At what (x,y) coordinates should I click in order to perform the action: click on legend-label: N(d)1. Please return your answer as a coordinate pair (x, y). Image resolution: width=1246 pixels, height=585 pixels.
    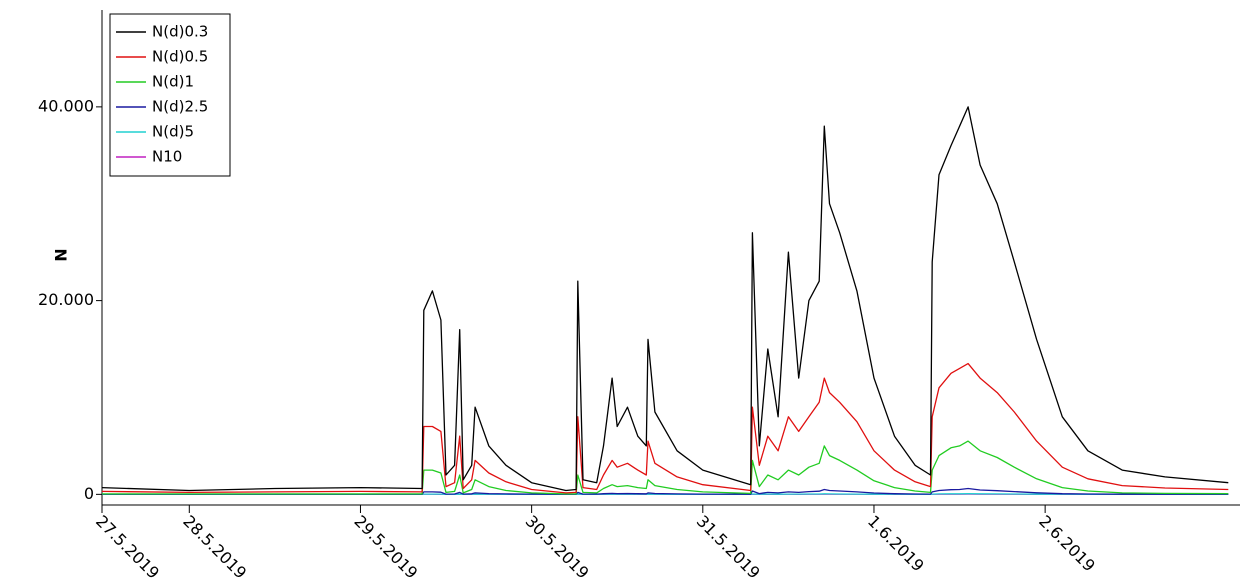
    Looking at the image, I should click on (173, 82).